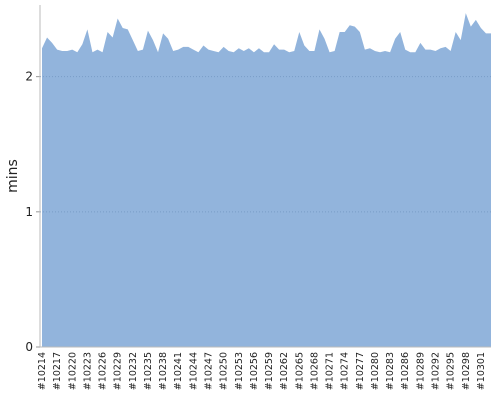 The width and height of the screenshot is (500, 400). What do you see at coordinates (148, 371) in the screenshot?
I see `x-tick-label: #10235` at bounding box center [148, 371].